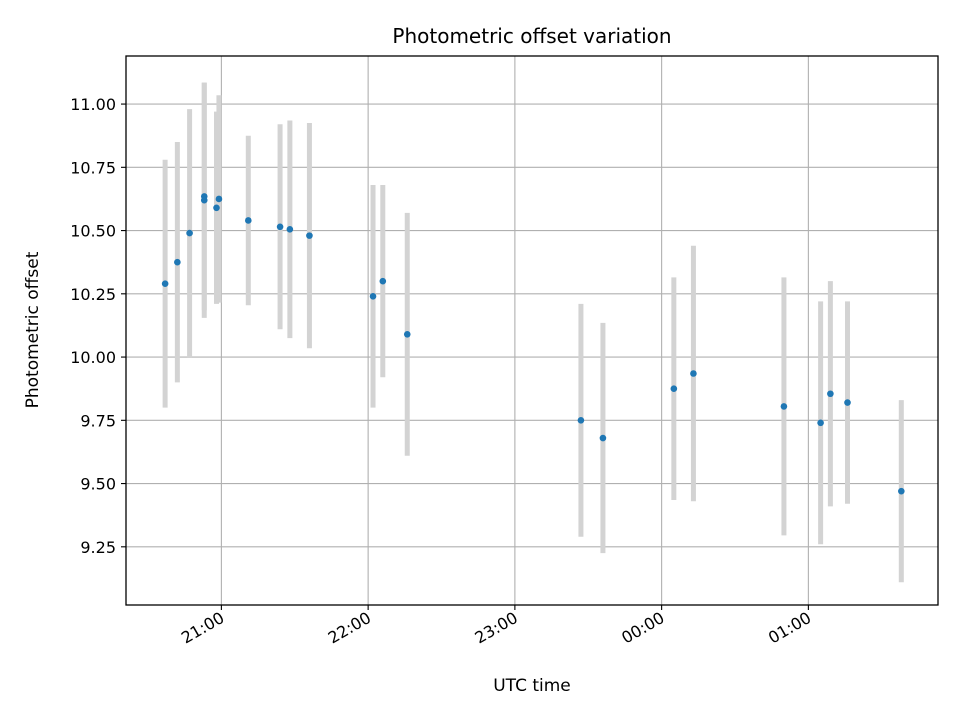 The height and width of the screenshot is (720, 960). Describe the element at coordinates (93, 357) in the screenshot. I see `y-tick-label: 10.00` at that location.